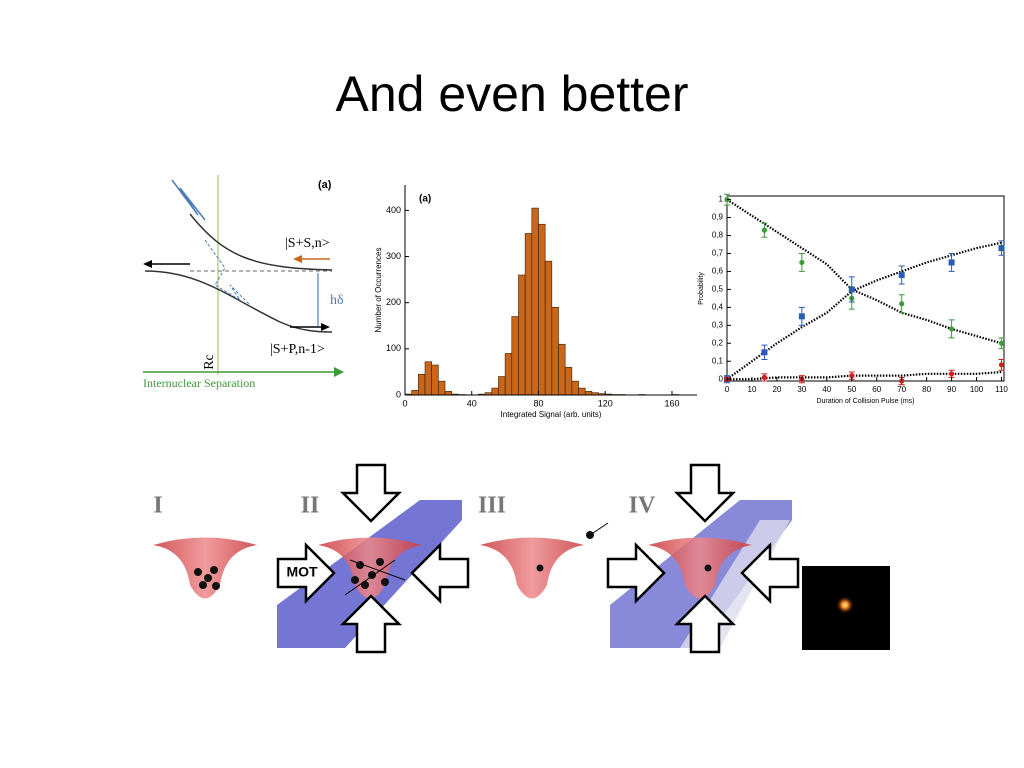 This screenshot has height=768, width=1024. What do you see at coordinates (551, 414) in the screenshot?
I see `x-axis-label: Integrated Signal (arb. units)` at bounding box center [551, 414].